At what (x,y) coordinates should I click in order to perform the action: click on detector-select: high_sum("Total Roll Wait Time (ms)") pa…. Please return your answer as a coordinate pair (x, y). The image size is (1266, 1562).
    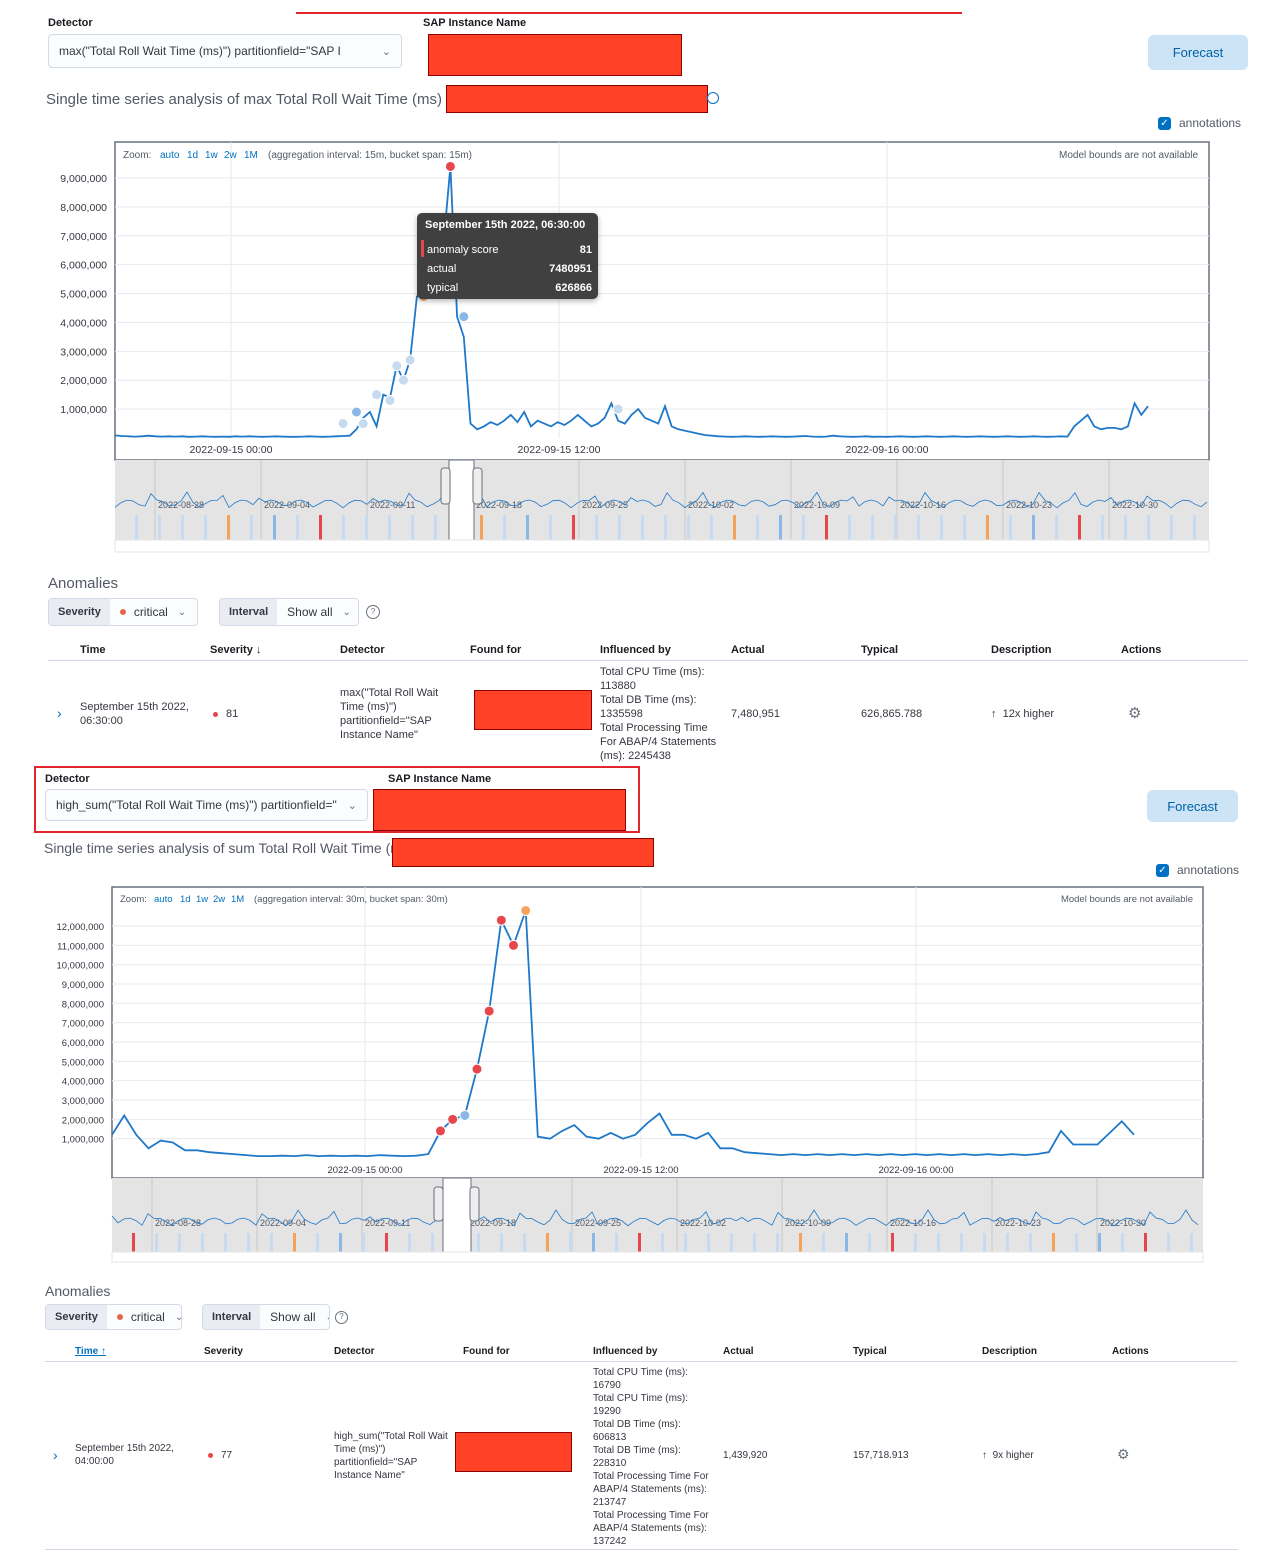
    Looking at the image, I should click on (206, 805).